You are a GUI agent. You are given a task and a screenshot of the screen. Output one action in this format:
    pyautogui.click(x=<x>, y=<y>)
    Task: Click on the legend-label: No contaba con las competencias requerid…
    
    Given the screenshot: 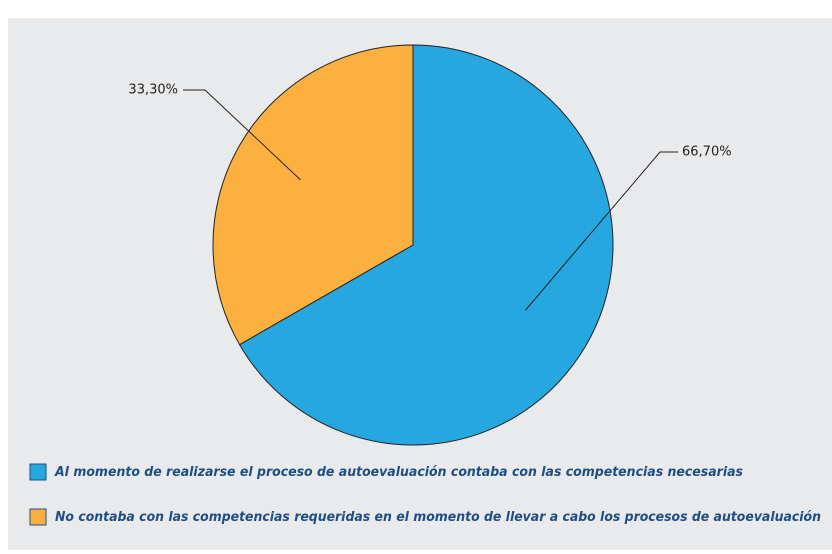 What is the action you would take?
    pyautogui.click(x=438, y=517)
    